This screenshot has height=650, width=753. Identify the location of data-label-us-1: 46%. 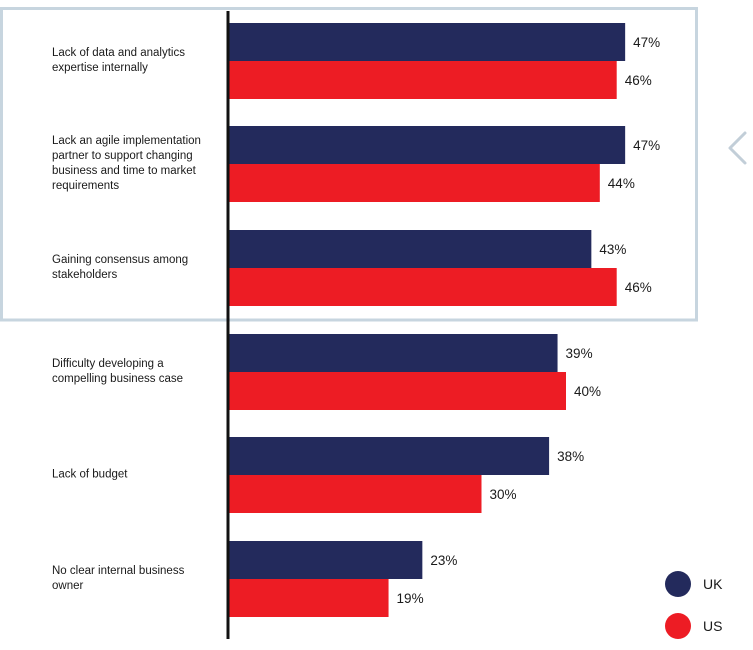
(638, 80).